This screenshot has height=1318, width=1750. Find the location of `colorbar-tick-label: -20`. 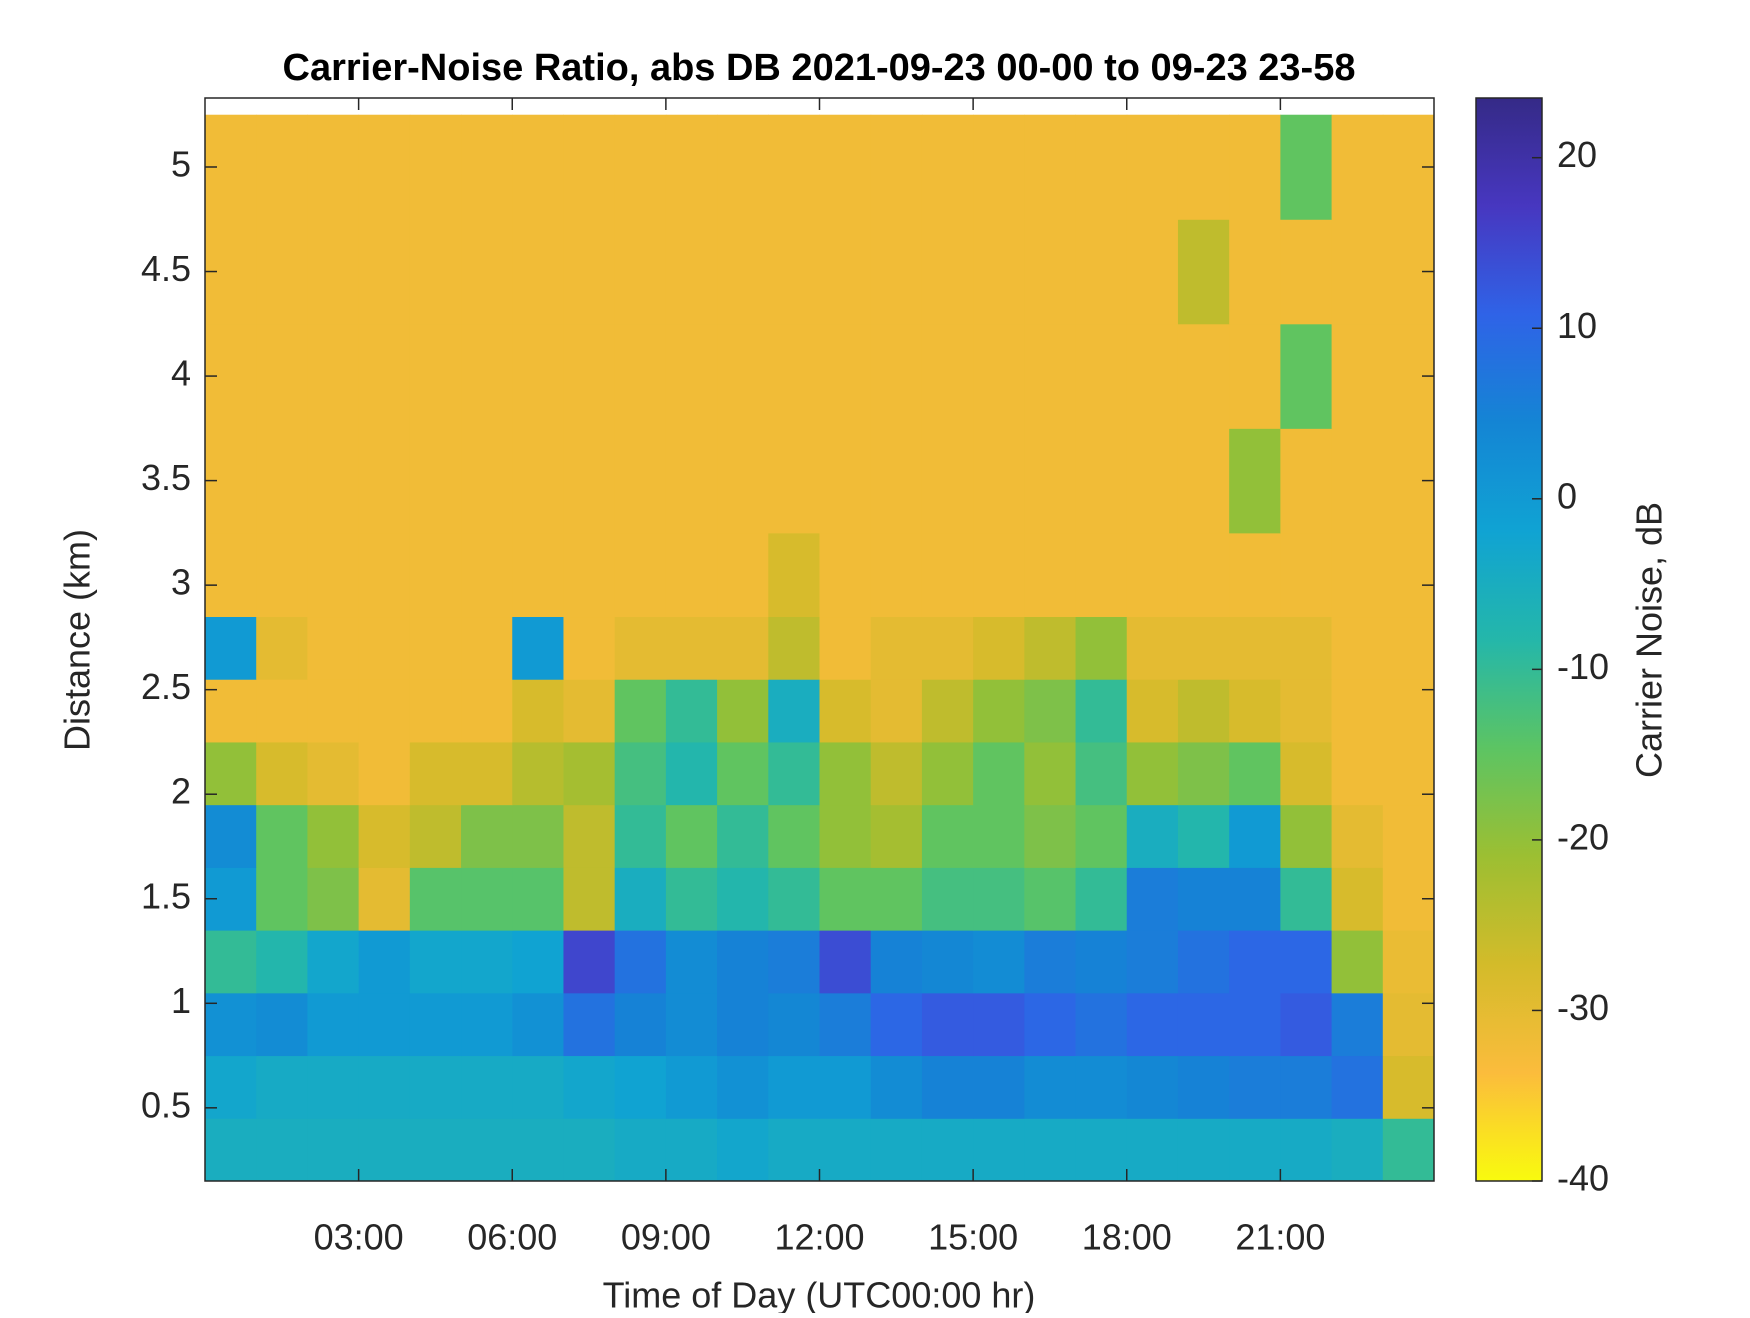

colorbar-tick-label: -20 is located at coordinates (1583, 836).